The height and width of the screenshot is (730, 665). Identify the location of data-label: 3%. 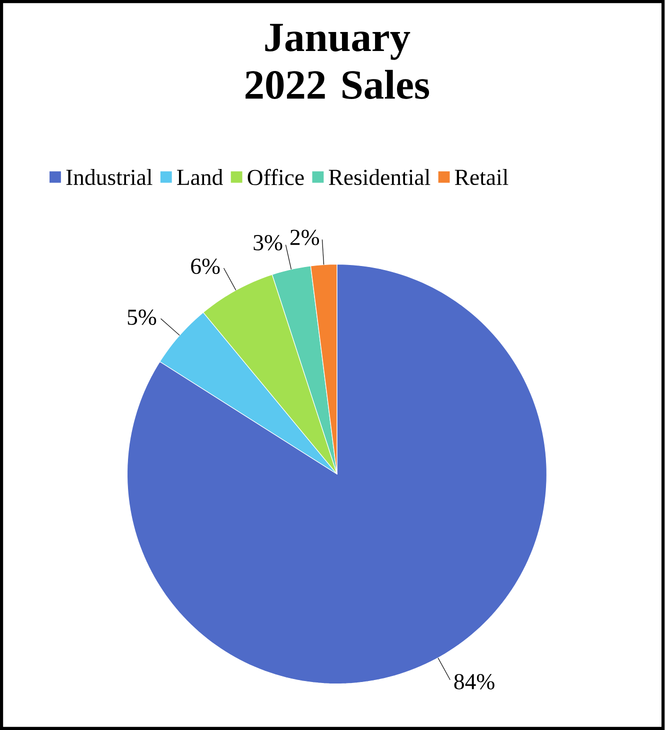
(268, 242).